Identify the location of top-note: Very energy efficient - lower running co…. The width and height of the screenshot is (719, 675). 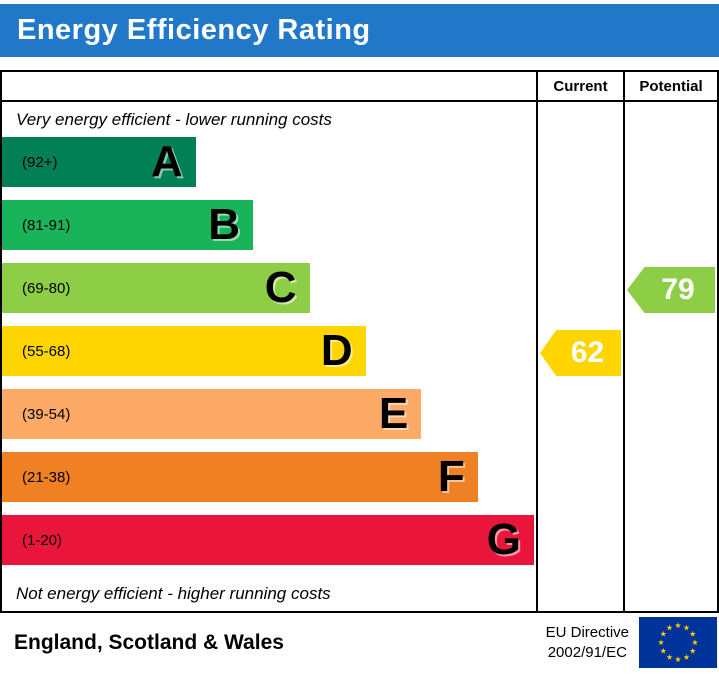
(174, 119).